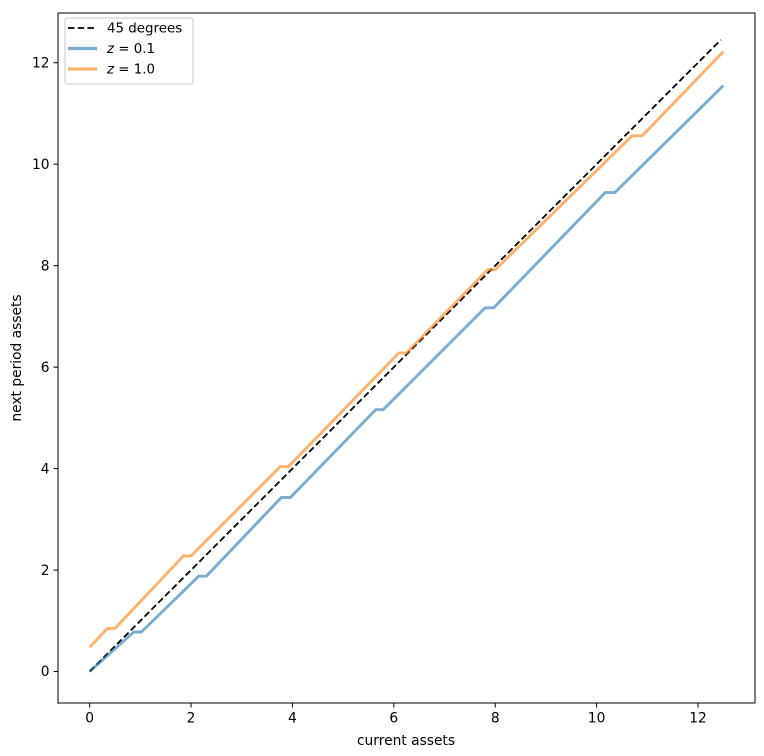 This screenshot has width=764, height=756. Describe the element at coordinates (45, 469) in the screenshot. I see `y-axis-tick-label: 4` at that location.